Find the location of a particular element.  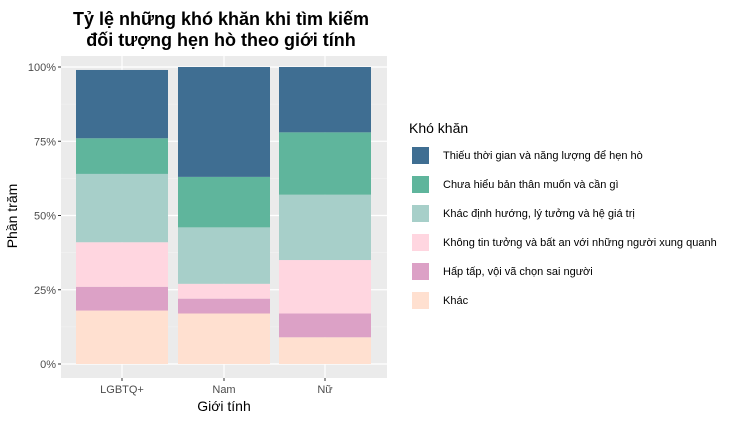

chart-title-line-2: đối tượng hẹn hò theo giới tính is located at coordinates (221, 40).